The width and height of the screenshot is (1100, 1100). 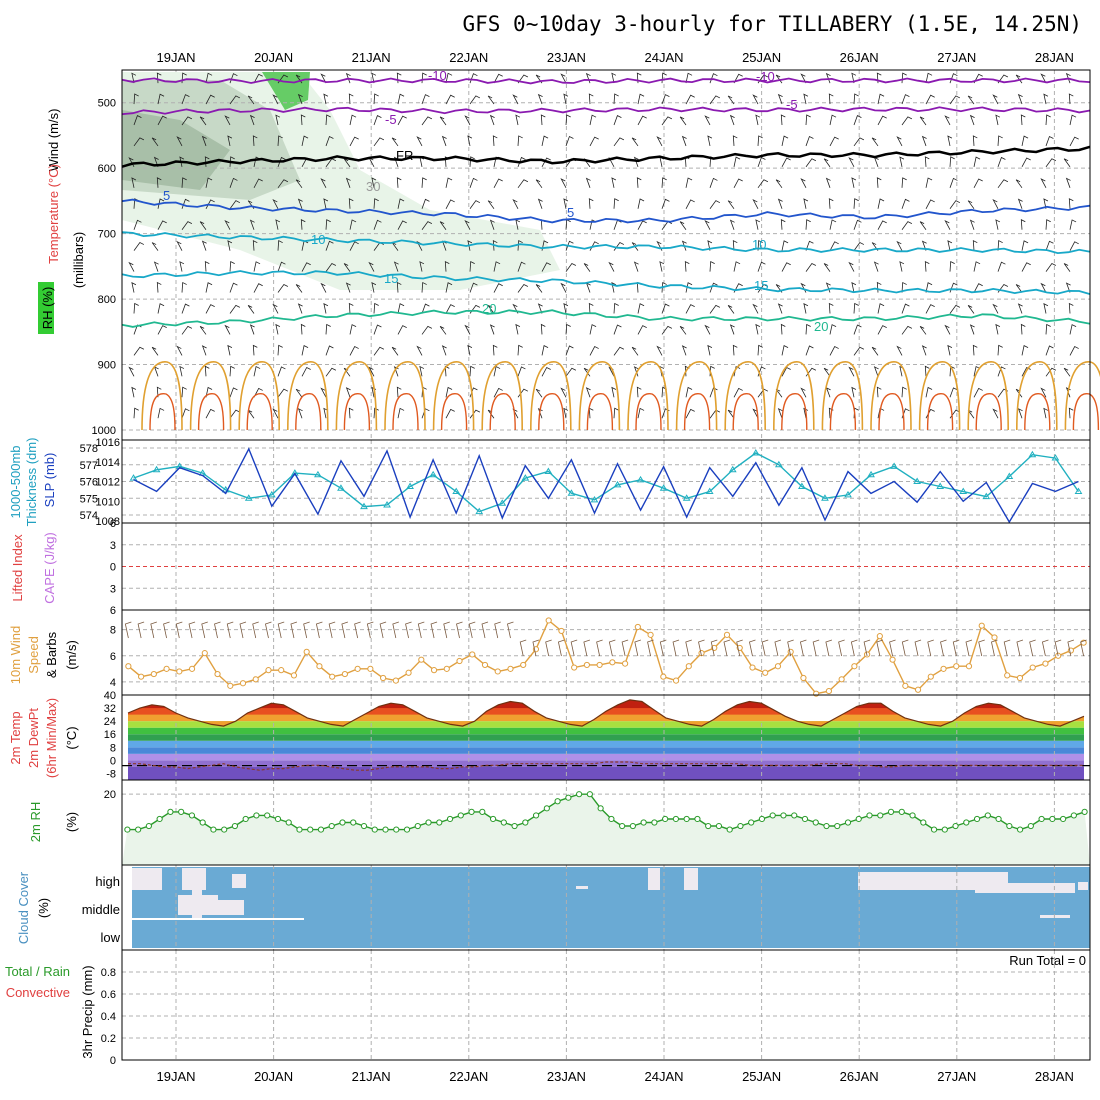 What do you see at coordinates (107, 366) in the screenshot?
I see `pressure-tick-label: 900` at bounding box center [107, 366].